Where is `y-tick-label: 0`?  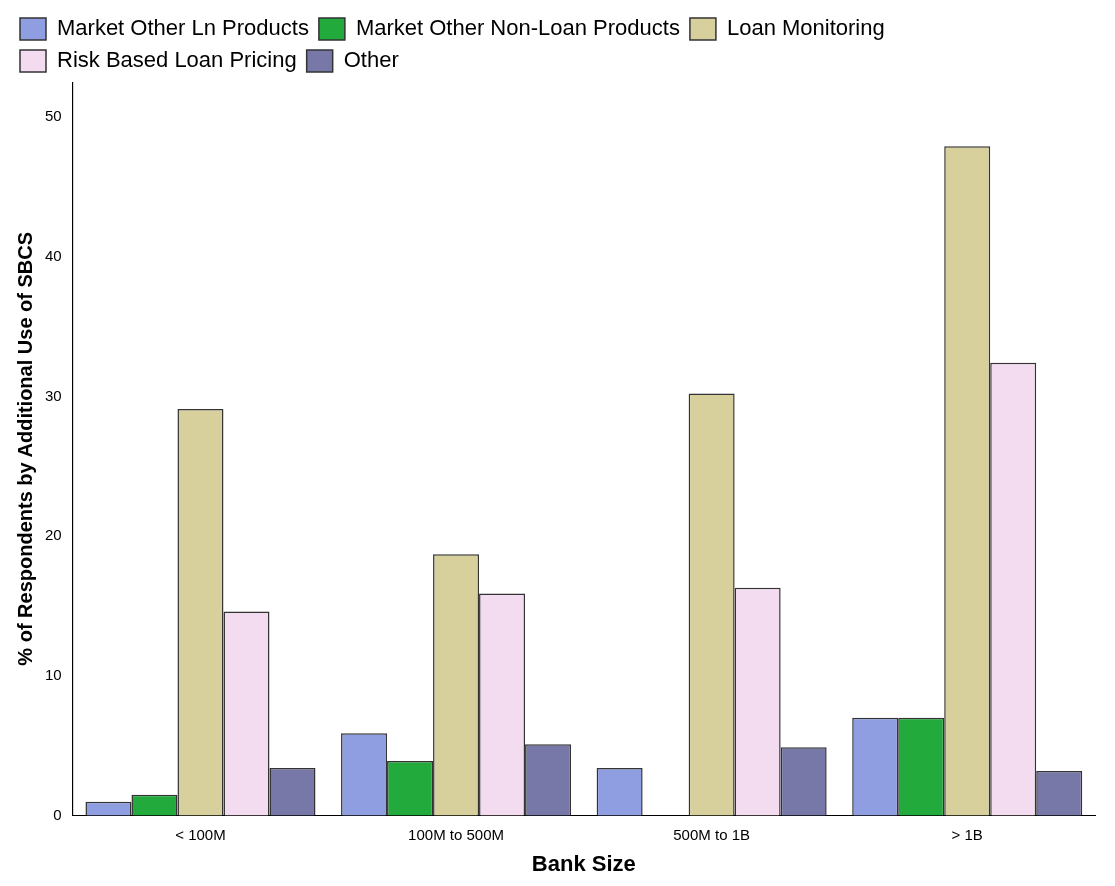
y-tick-label: 0 is located at coordinates (57, 814).